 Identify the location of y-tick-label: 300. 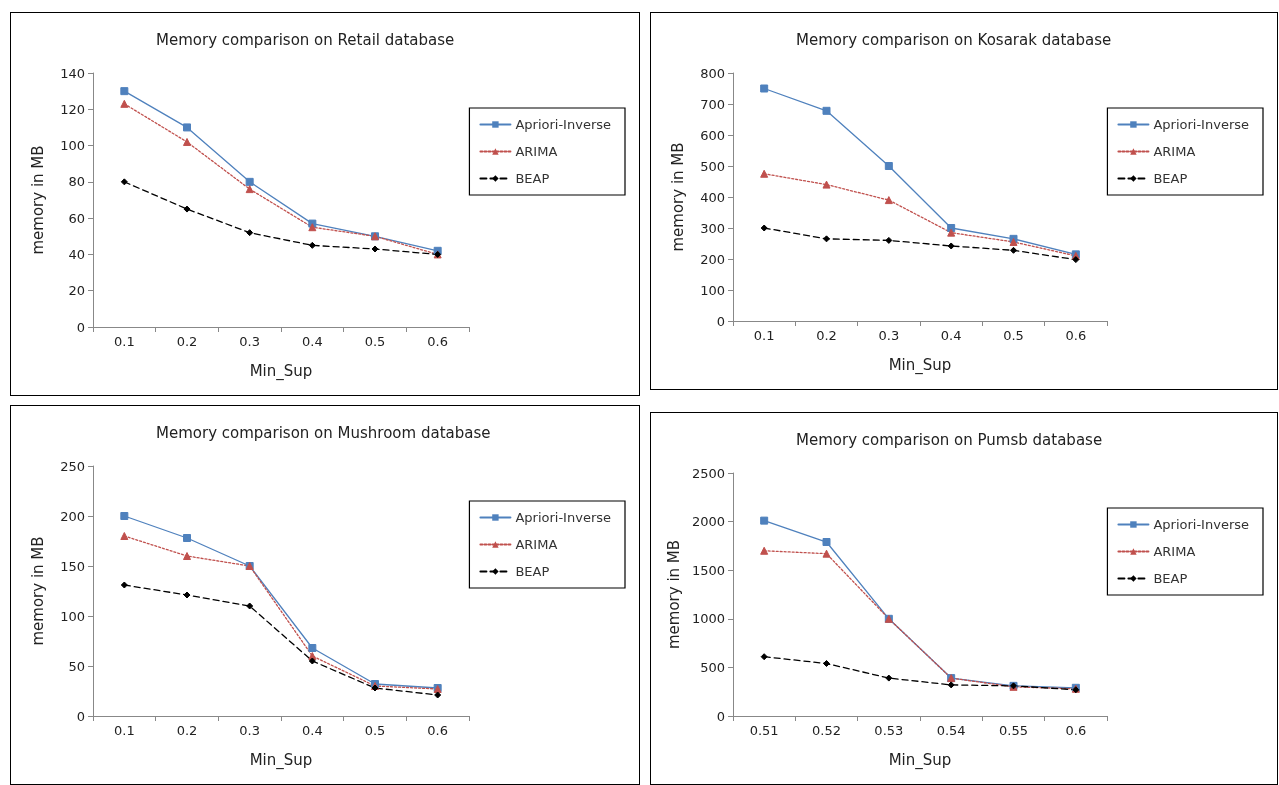
(712, 228).